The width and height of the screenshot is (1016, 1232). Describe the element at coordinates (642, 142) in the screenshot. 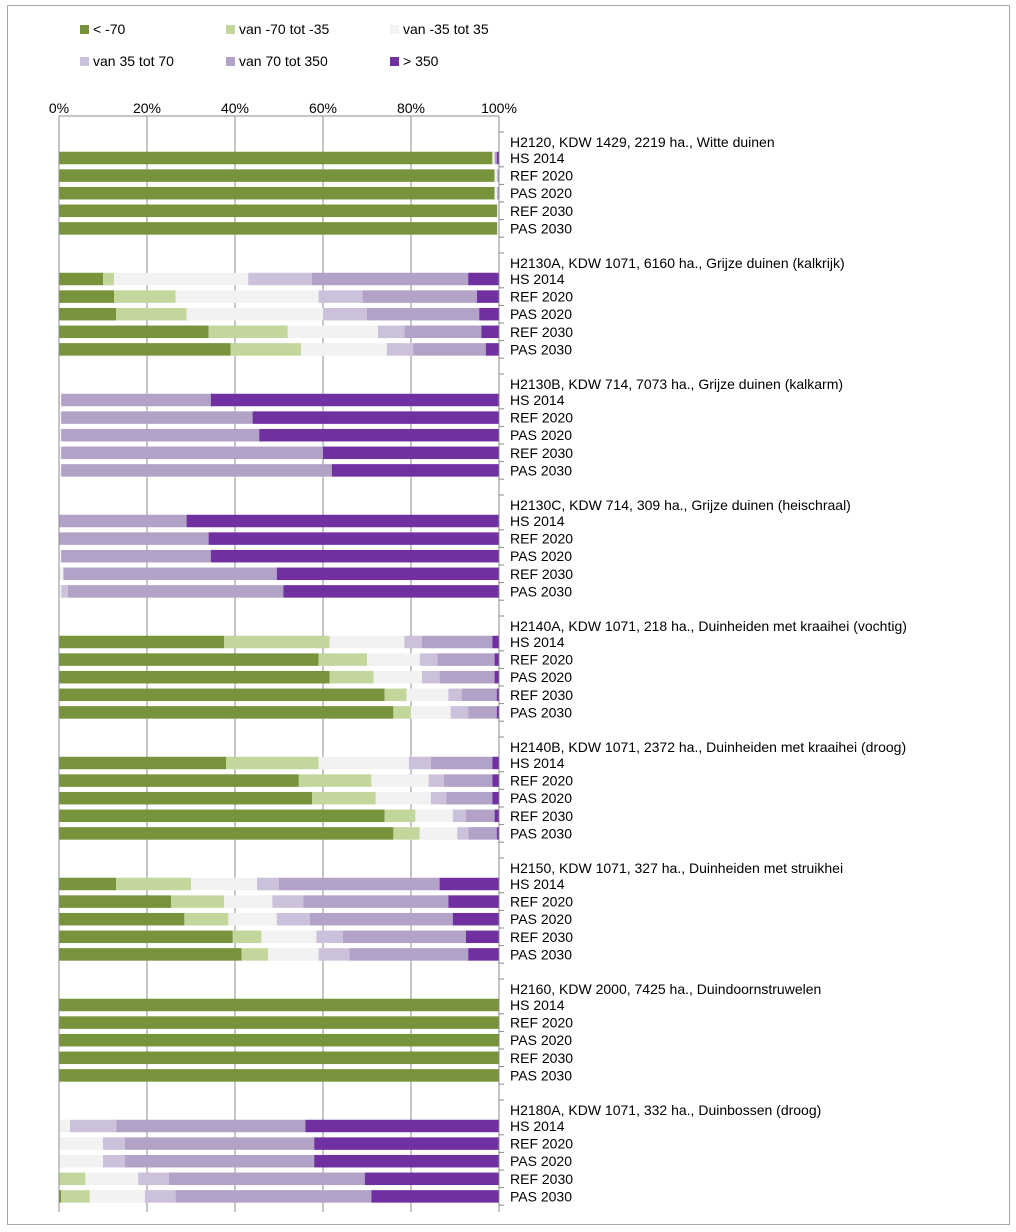

I see `group-title: H2120, KDW 1429, 2219 ha., Witte duinen` at that location.